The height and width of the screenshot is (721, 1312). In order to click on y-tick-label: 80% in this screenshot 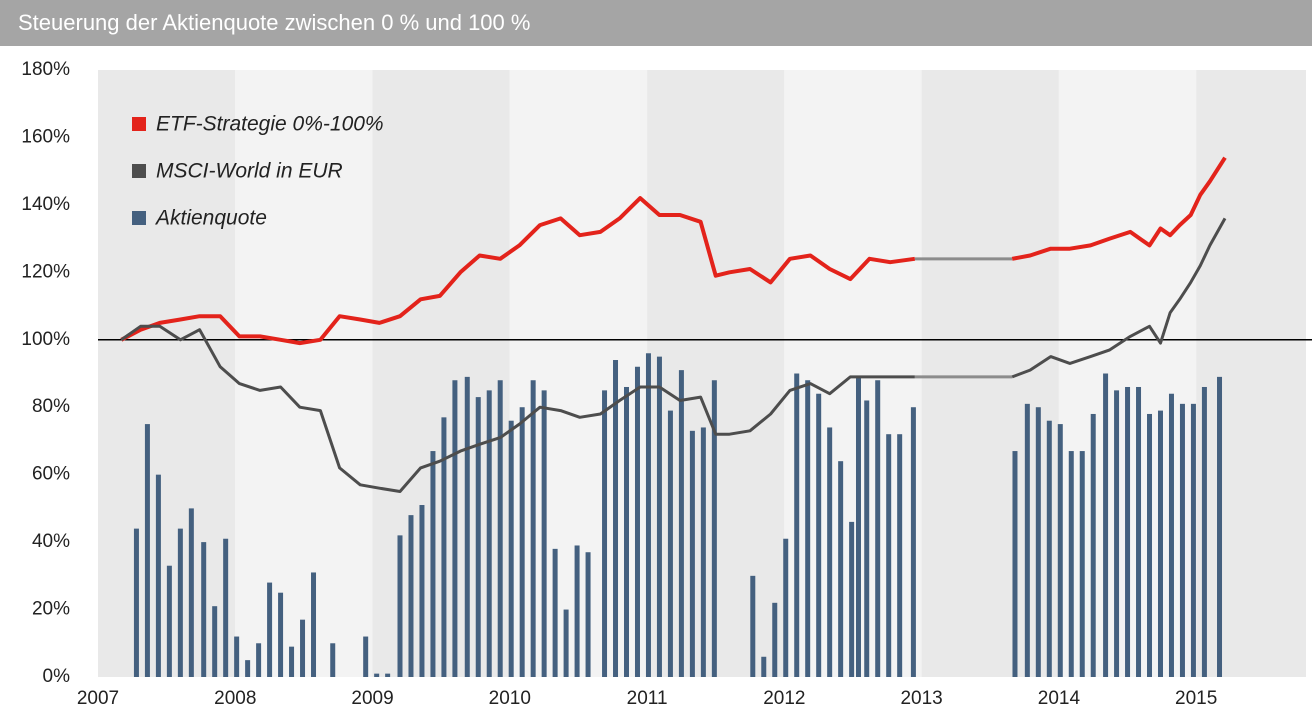, I will do `click(51, 406)`.